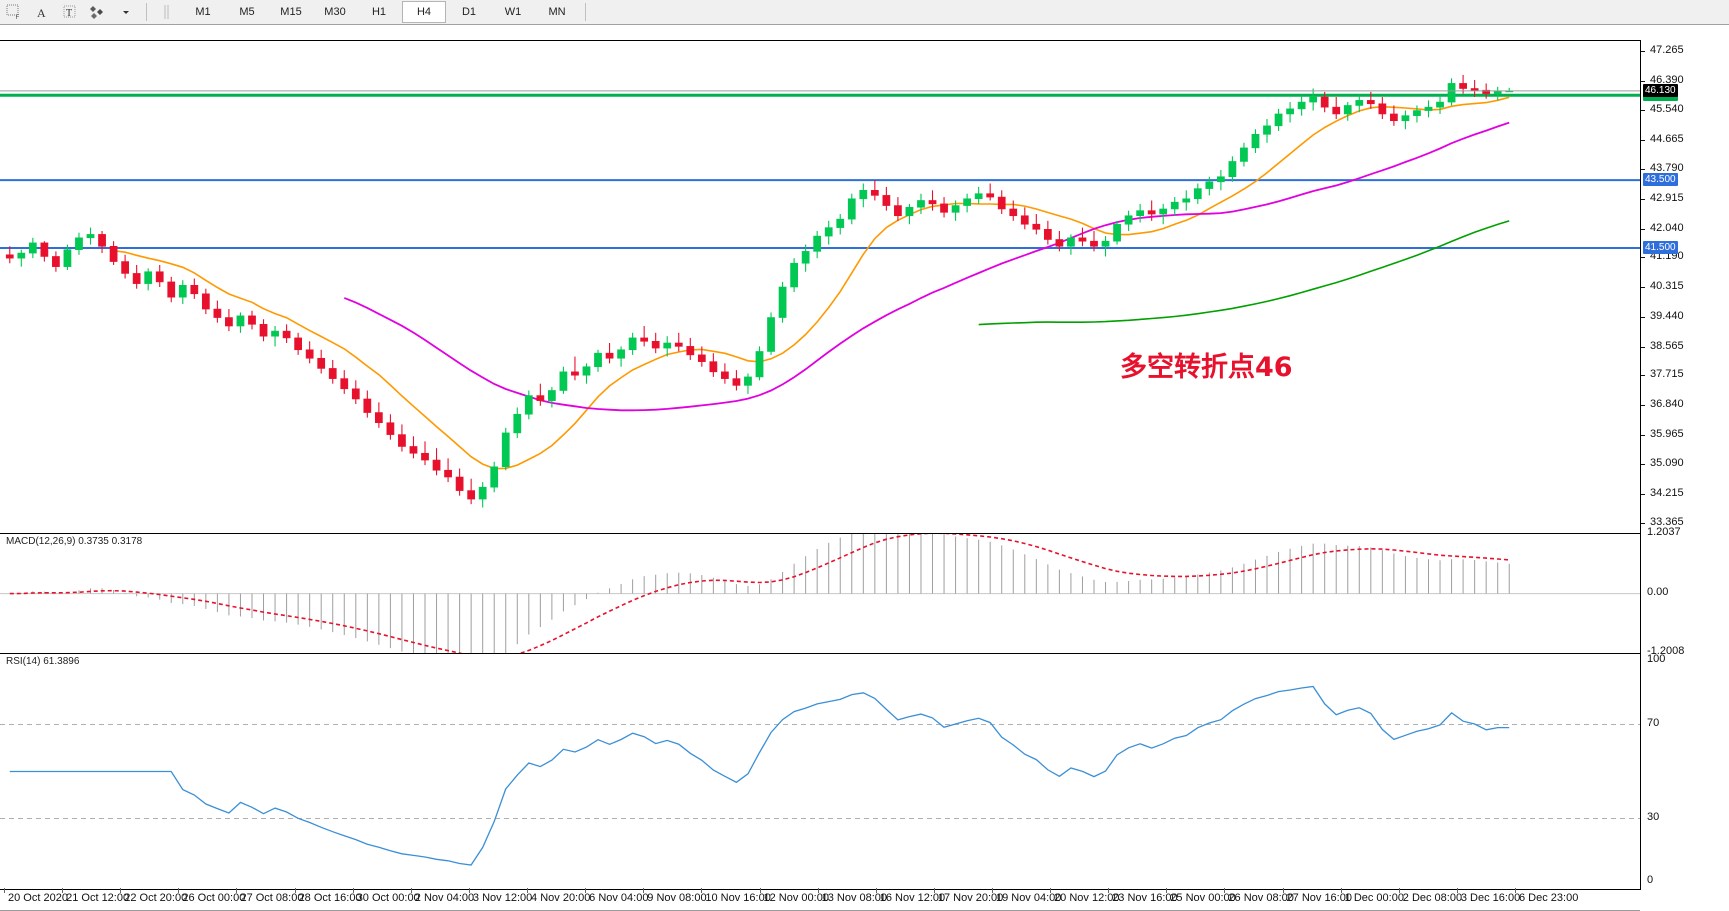  Describe the element at coordinates (1667, 286) in the screenshot. I see `price-tick-label: 40.315` at that location.